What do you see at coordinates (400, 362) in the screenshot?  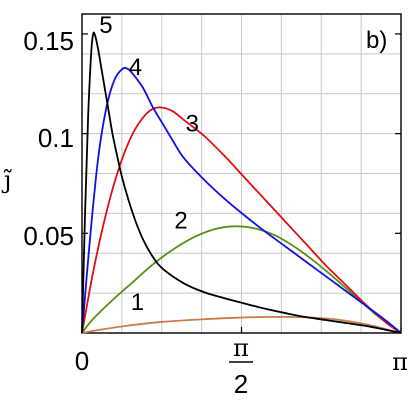 I see `x-tick-label-pi: π` at bounding box center [400, 362].